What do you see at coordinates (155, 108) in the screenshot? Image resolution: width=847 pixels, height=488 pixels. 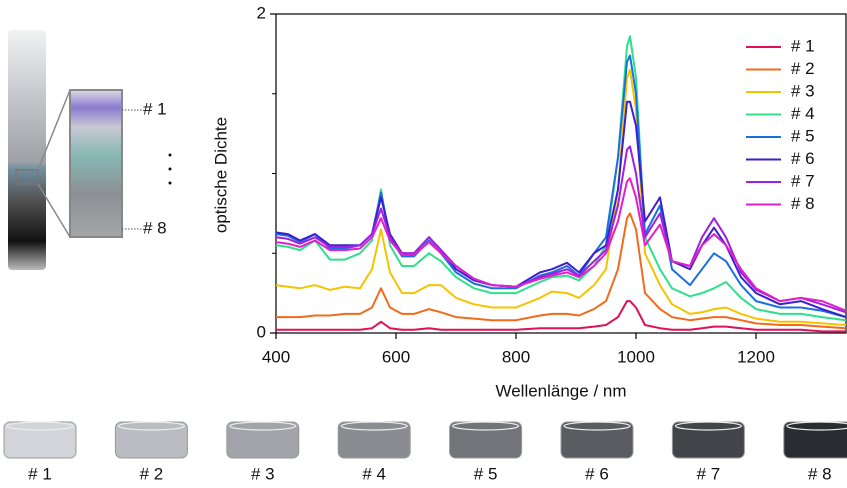 I see `tube-label: # 1` at bounding box center [155, 108].